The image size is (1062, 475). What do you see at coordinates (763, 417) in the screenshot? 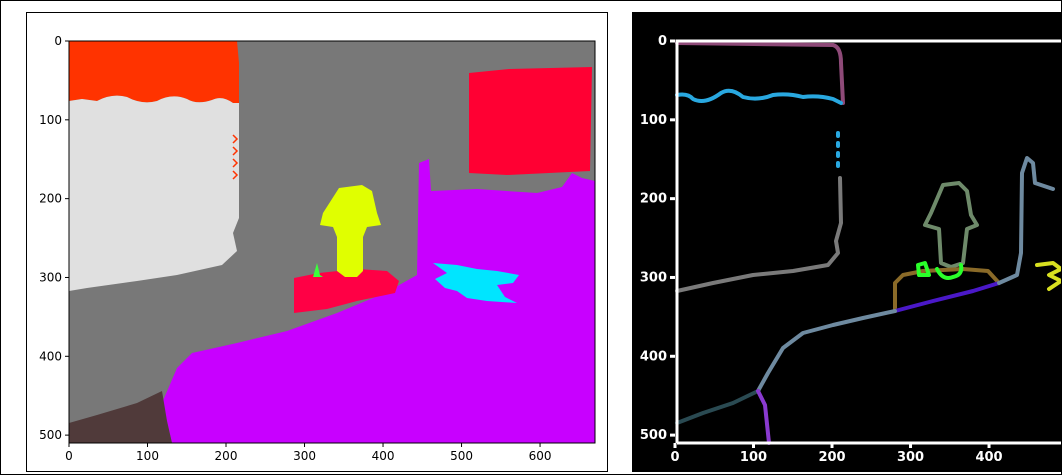
I see `floor-right-boundary` at bounding box center [763, 417].